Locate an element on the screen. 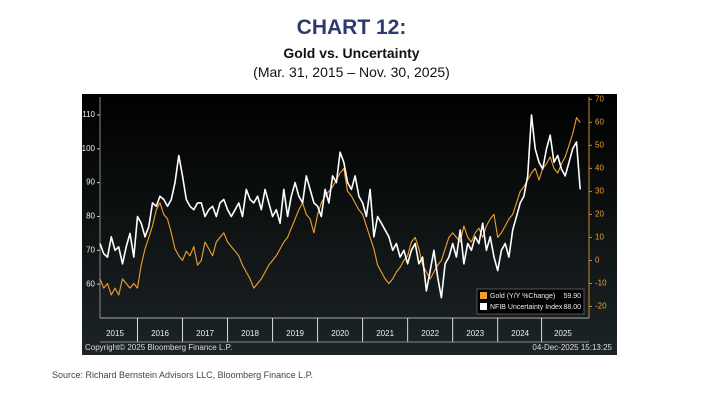 Image resolution: width=703 pixels, height=400 pixels. y-tick-label: 90 is located at coordinates (90, 182).